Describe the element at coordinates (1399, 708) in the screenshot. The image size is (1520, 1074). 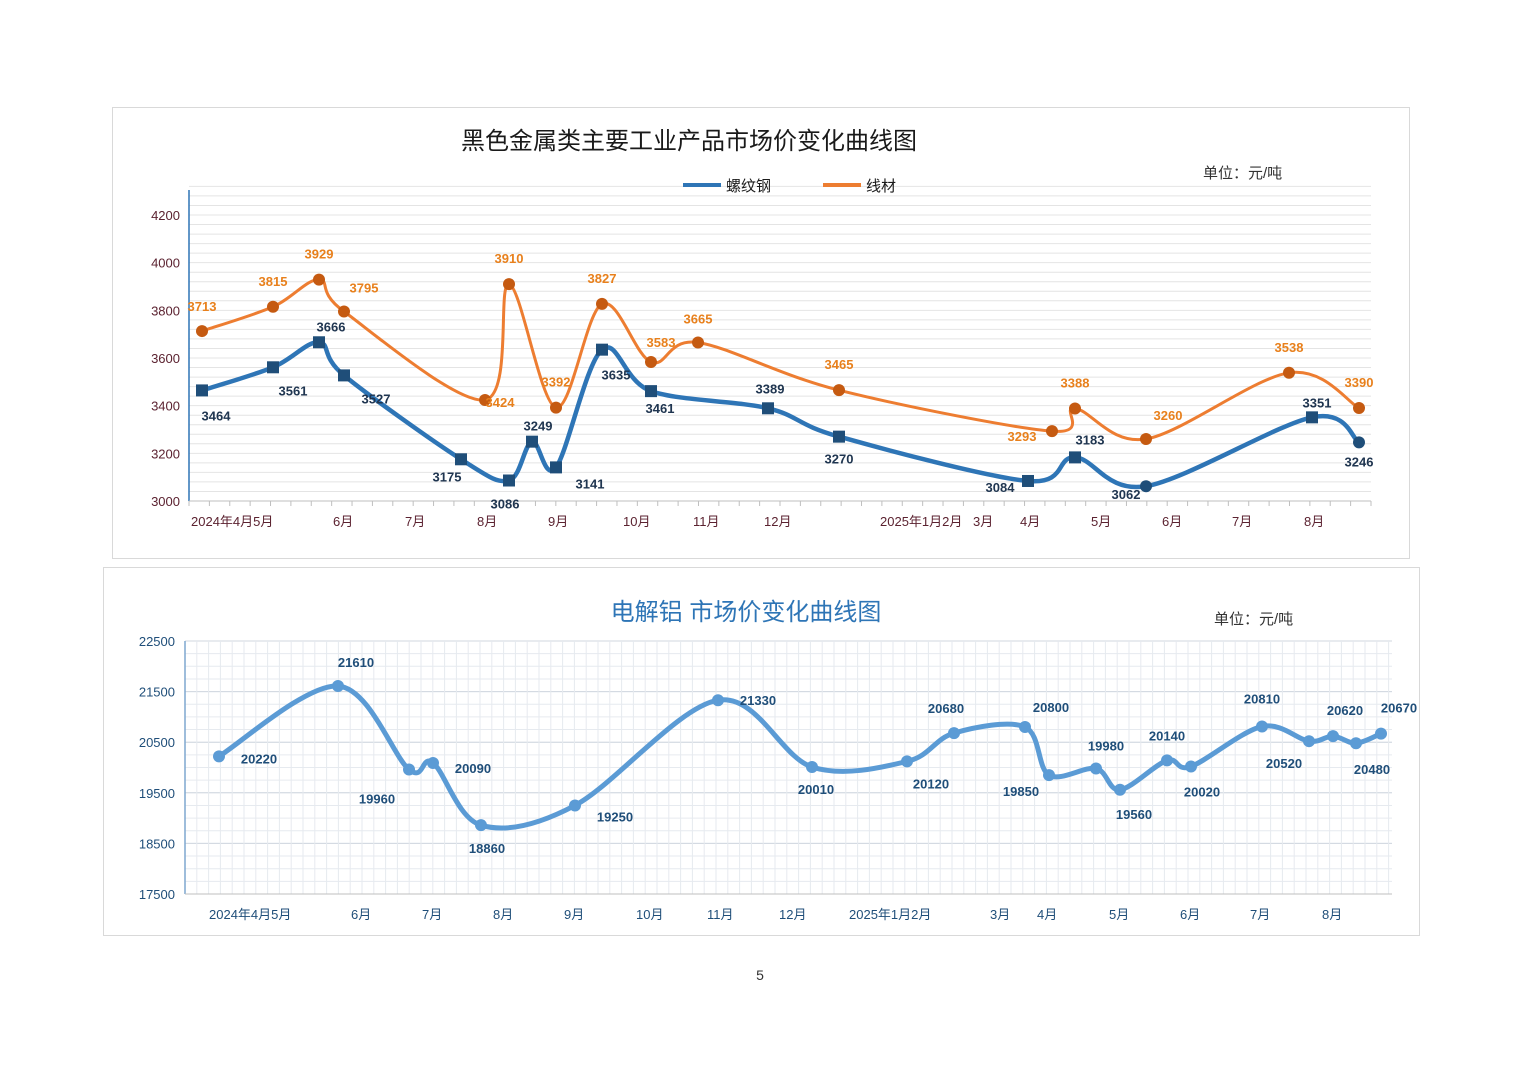
I see `data-label-aluminium: 20670` at that location.